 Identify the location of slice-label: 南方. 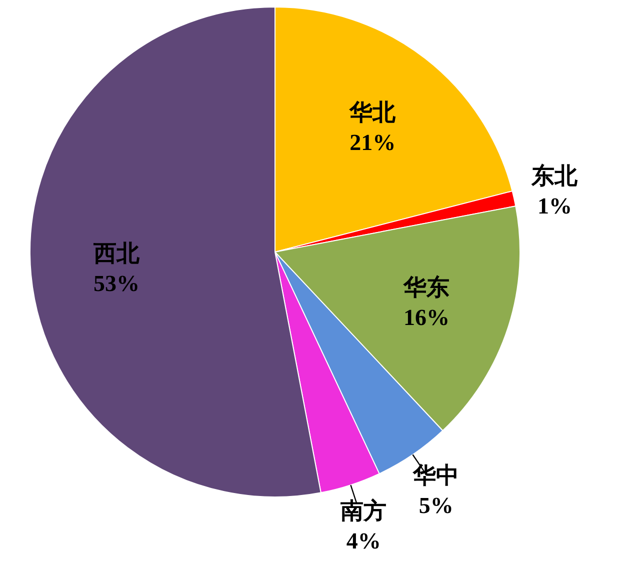
(363, 511).